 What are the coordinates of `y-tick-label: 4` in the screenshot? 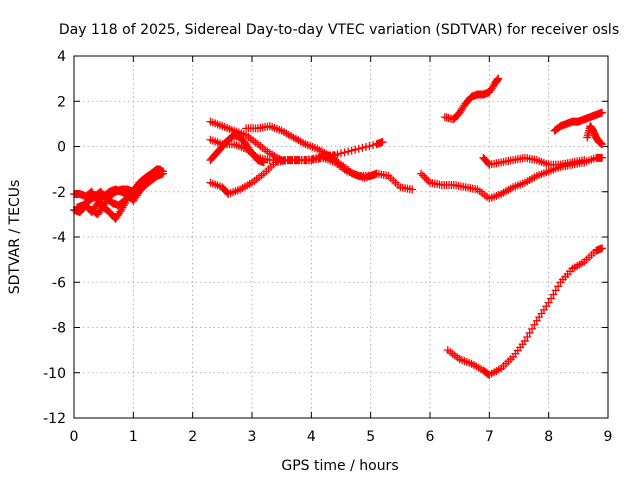 It's located at (61, 57).